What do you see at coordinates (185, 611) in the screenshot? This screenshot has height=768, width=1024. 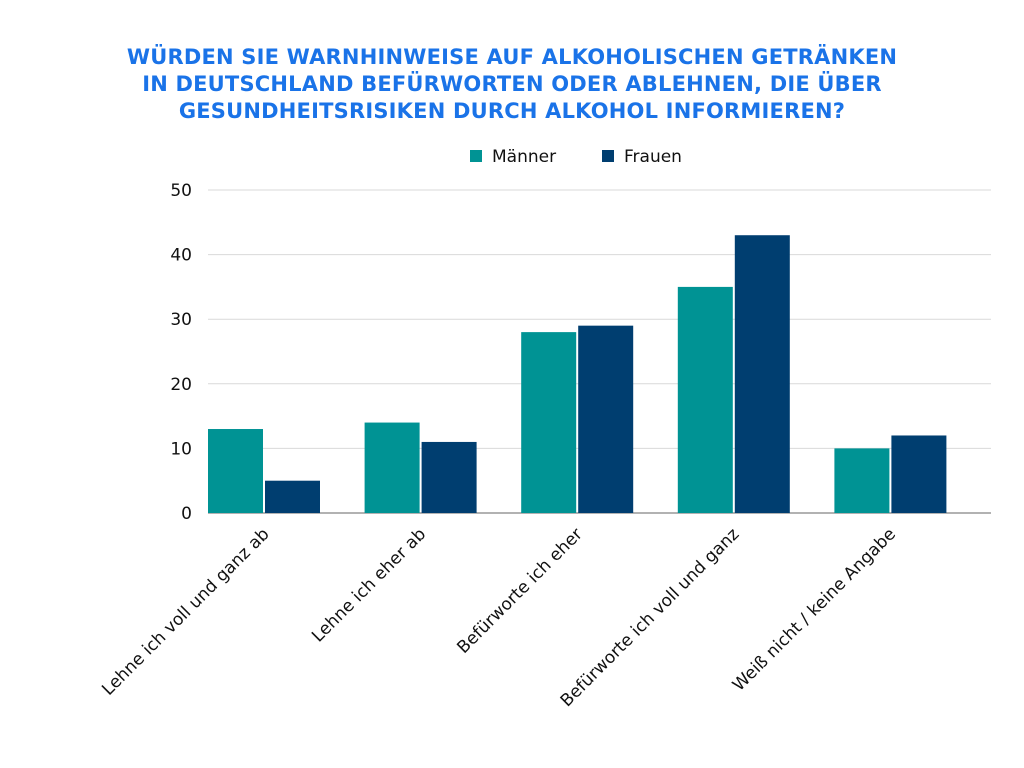 I see `x-category-label: Lehne ich voll und ganz ab` at bounding box center [185, 611].